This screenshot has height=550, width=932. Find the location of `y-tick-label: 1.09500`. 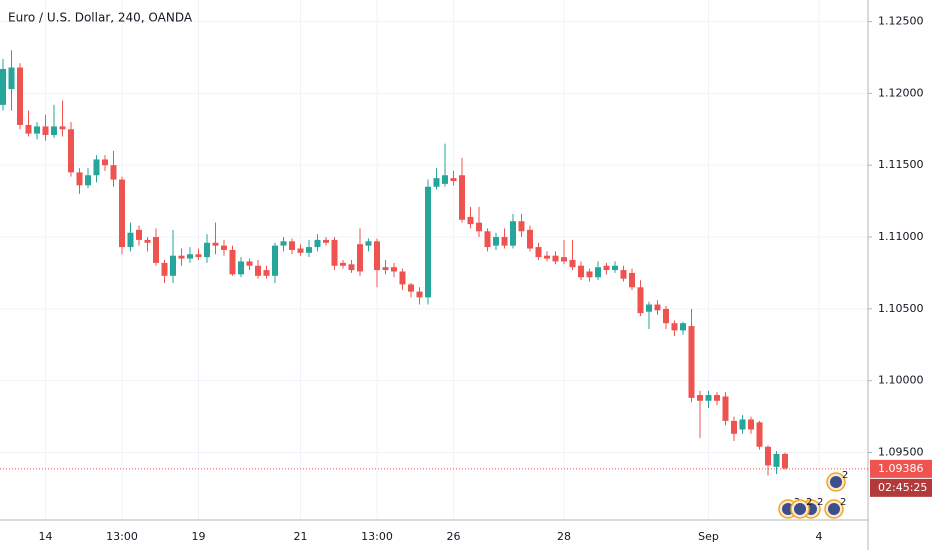

y-tick-label: 1.09500 is located at coordinates (901, 451).